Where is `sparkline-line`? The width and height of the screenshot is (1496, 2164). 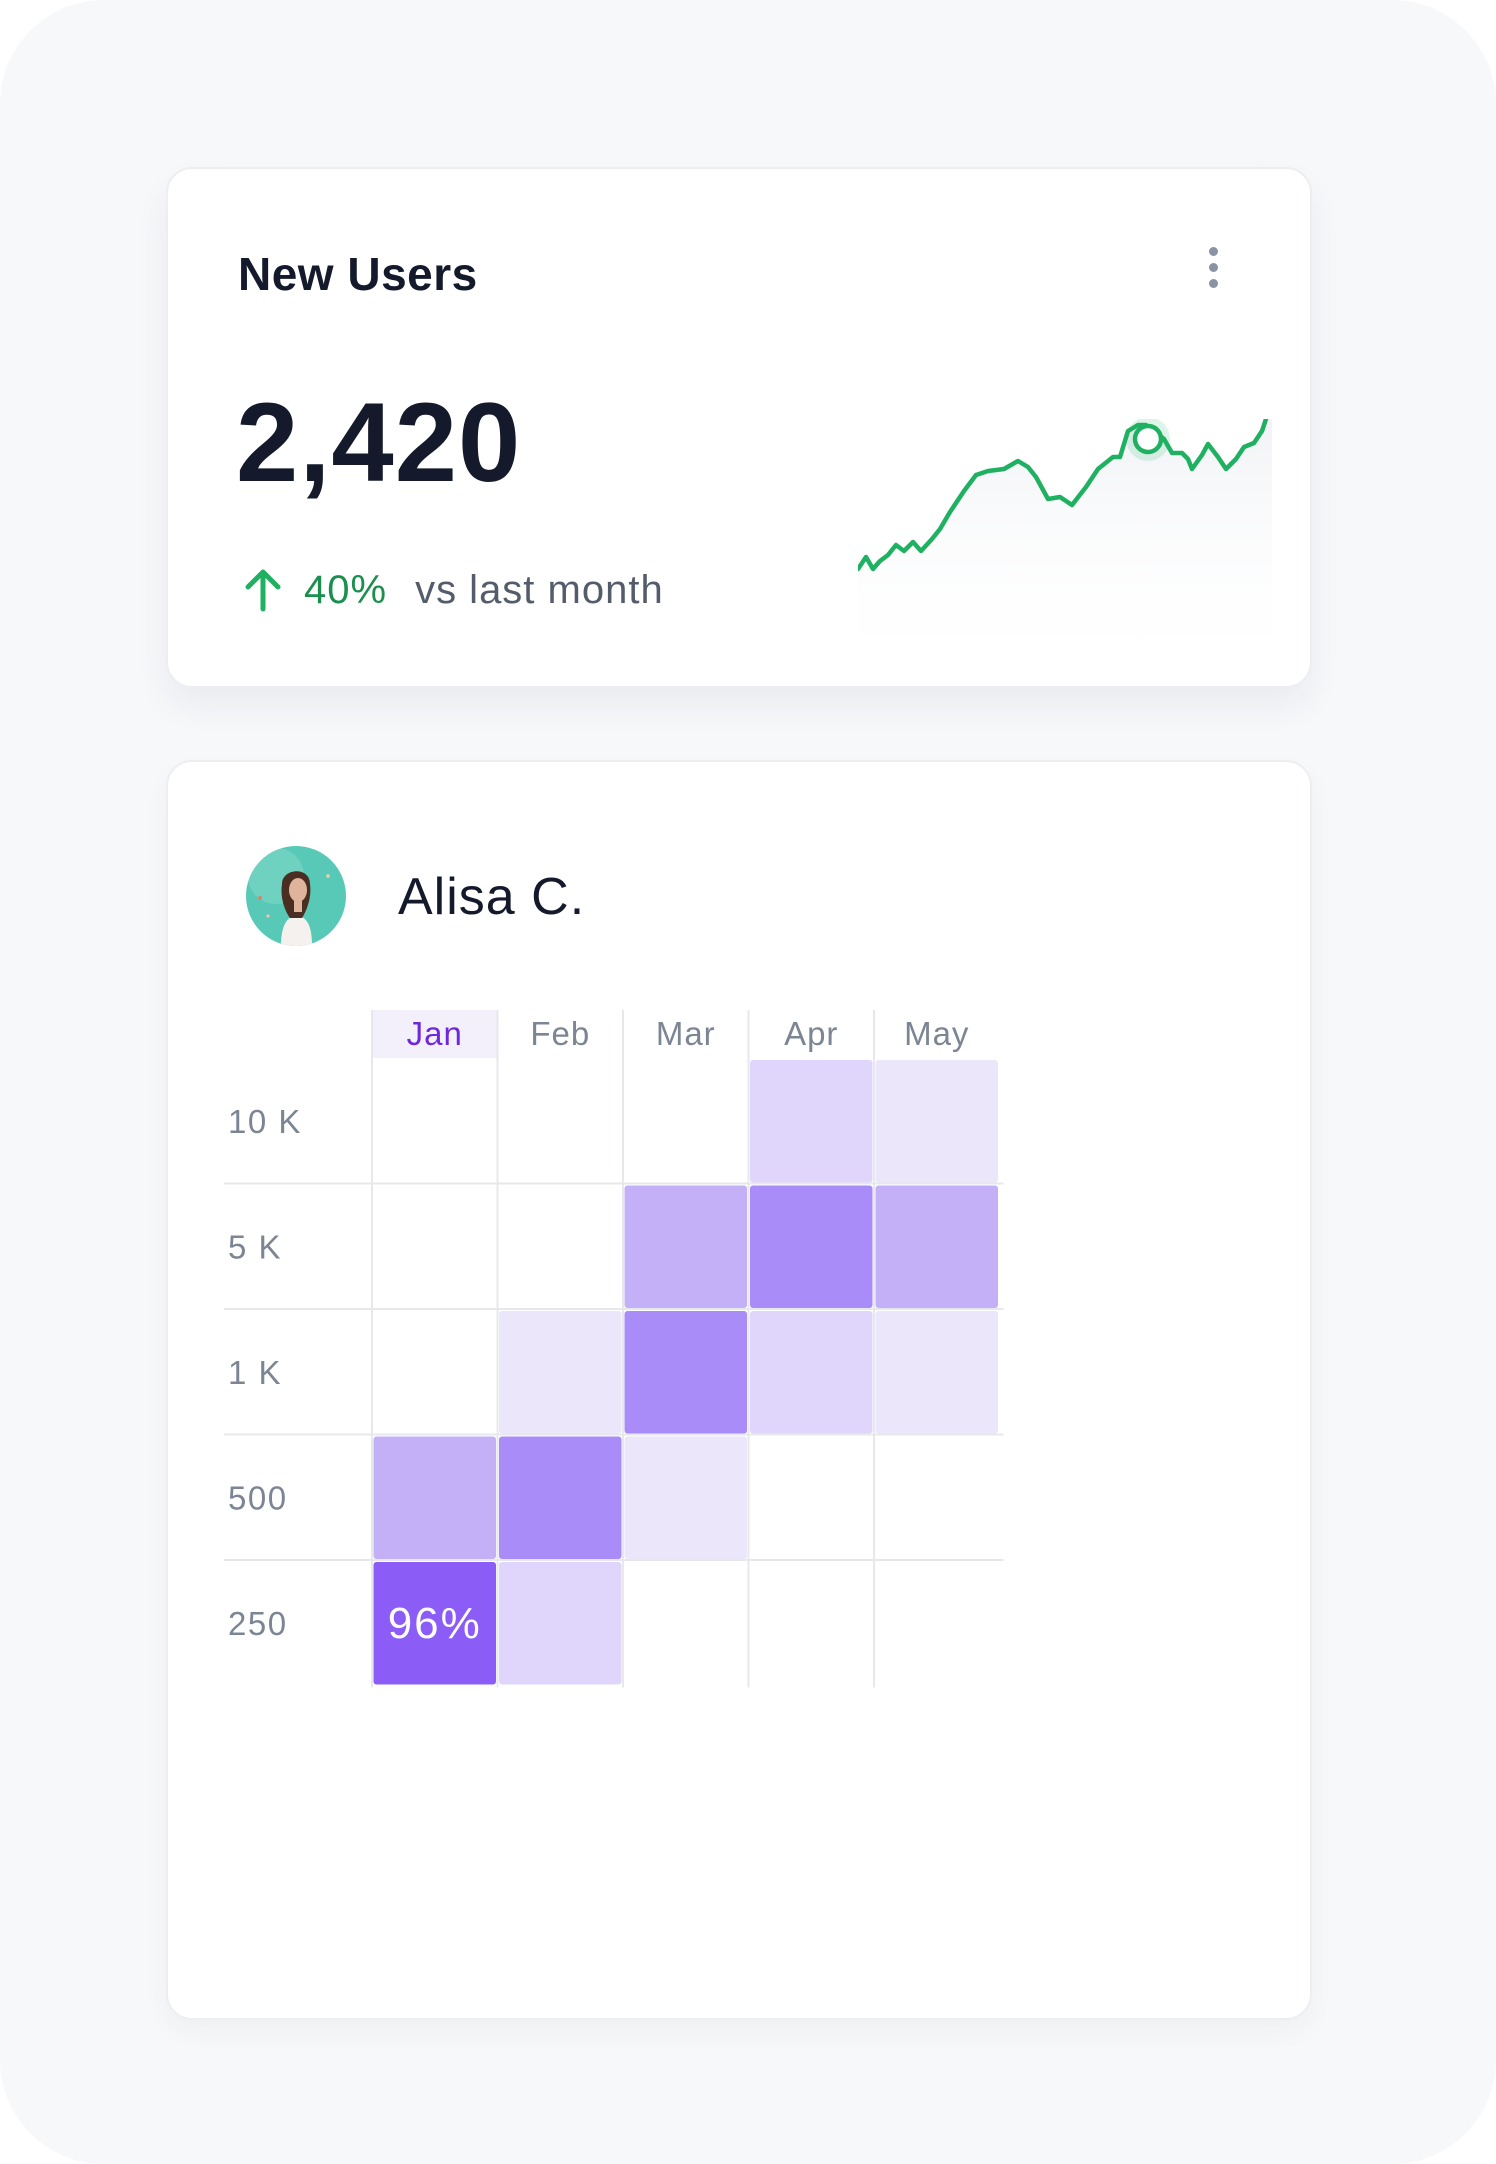 sparkline-line is located at coordinates (1063, 495).